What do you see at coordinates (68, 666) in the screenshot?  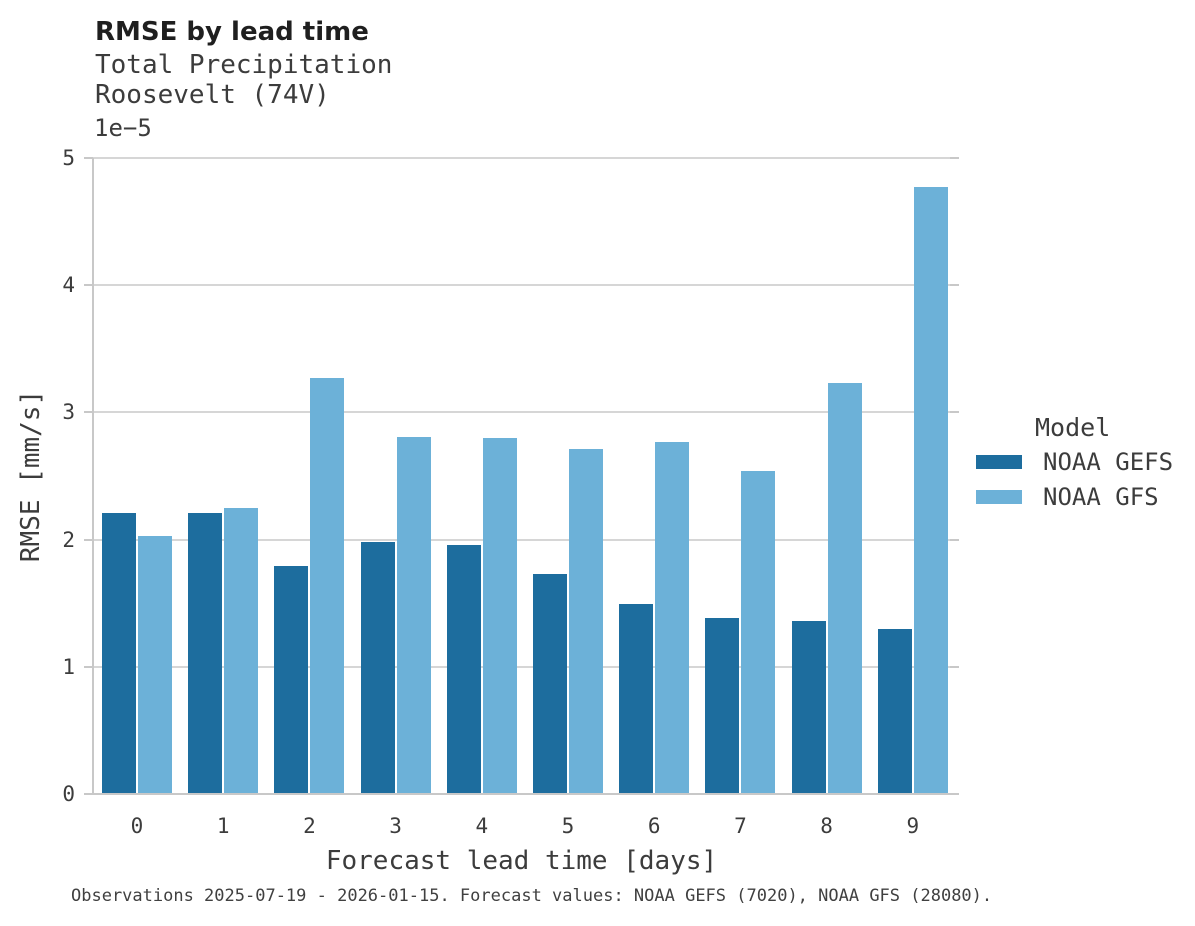 I see `y-tick-label-1: 1` at bounding box center [68, 666].